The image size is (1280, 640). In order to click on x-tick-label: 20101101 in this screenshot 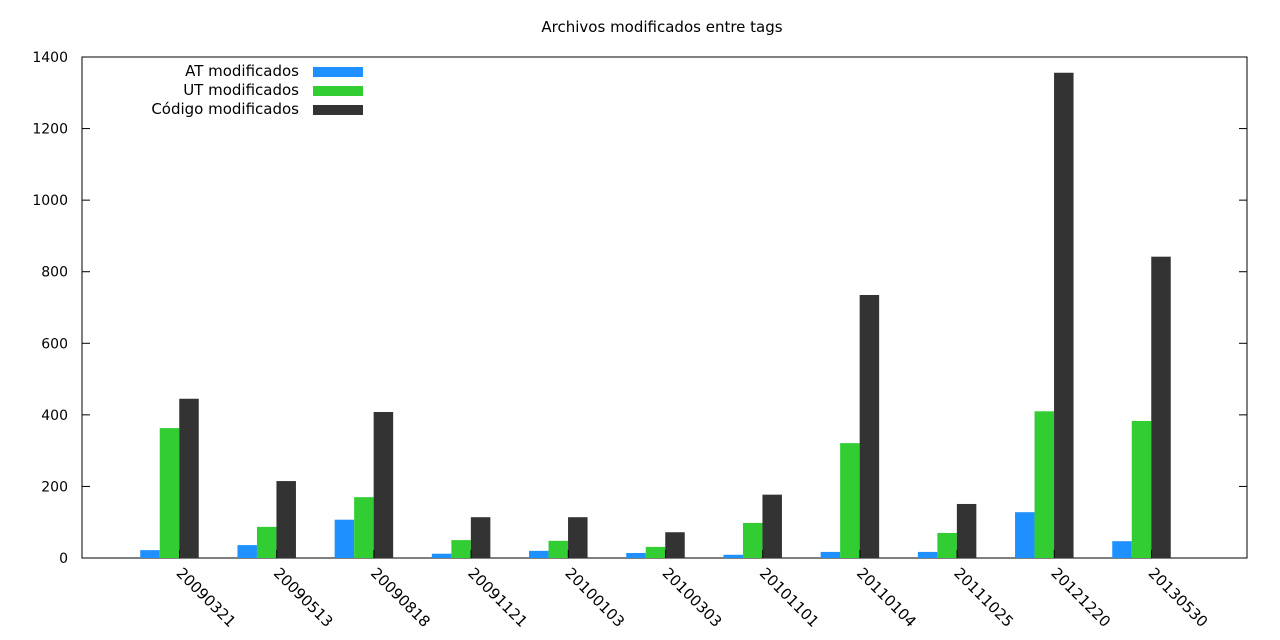, I will do `click(789, 597)`.